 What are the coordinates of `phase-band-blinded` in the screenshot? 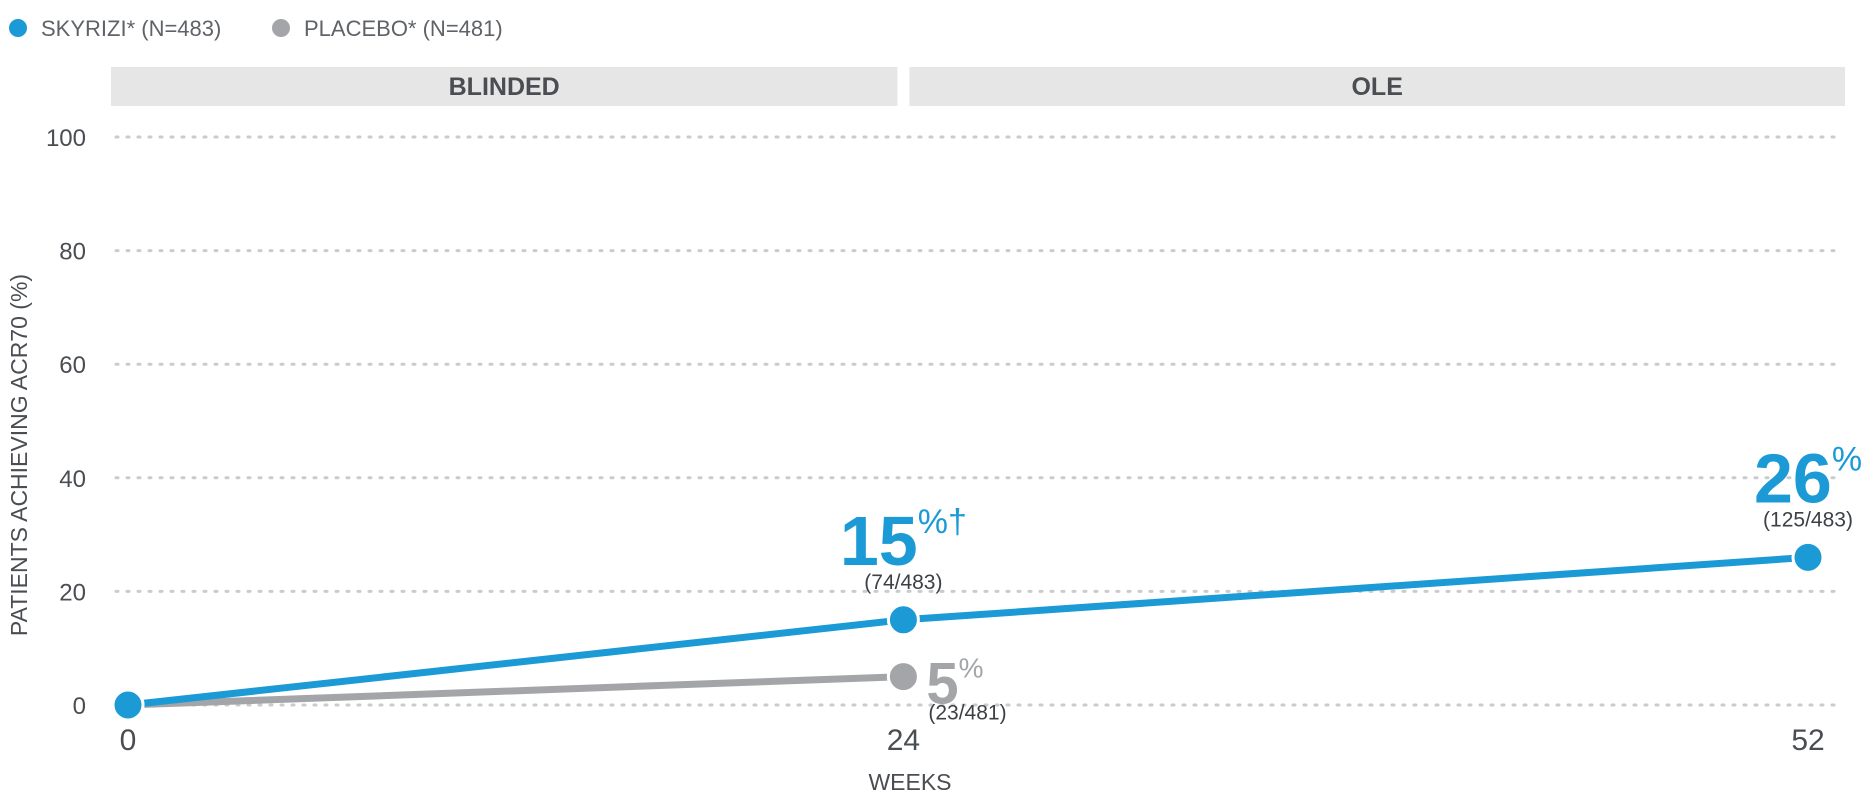 It's located at (504, 86).